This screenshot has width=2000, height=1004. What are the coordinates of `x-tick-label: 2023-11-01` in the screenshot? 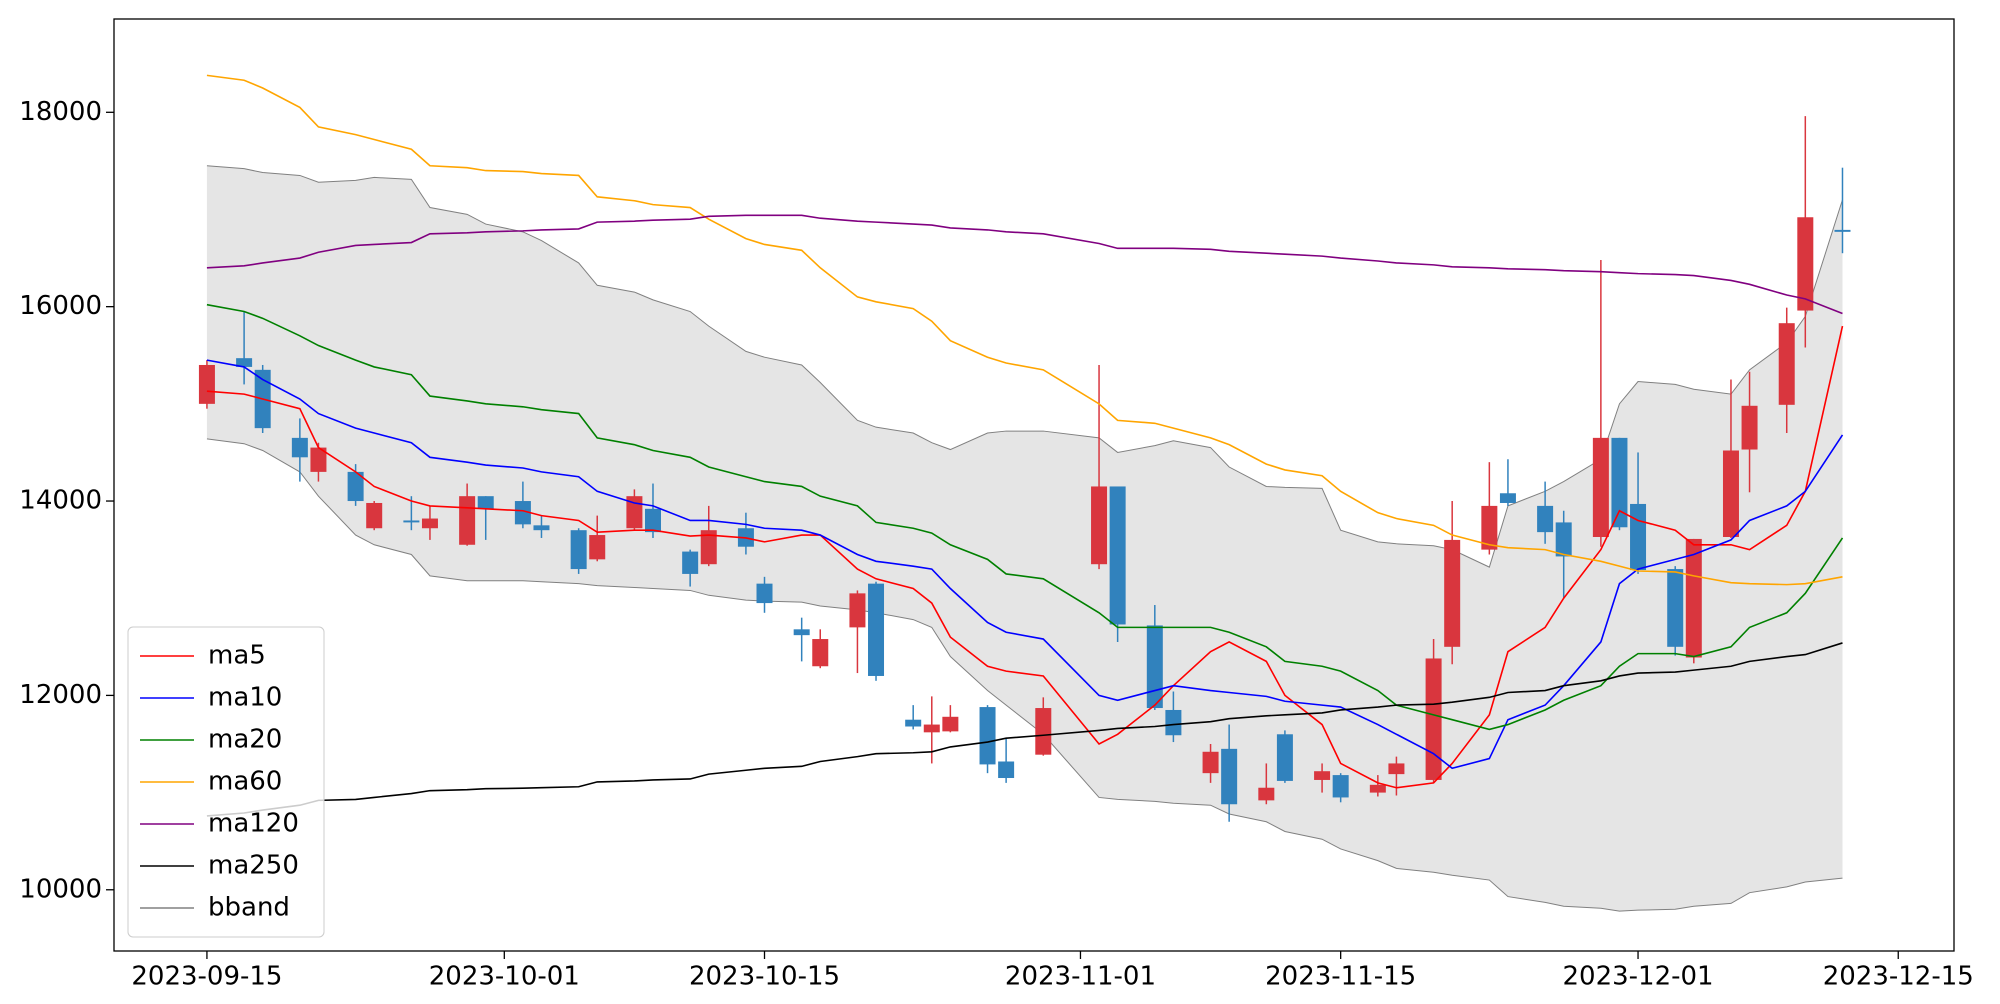 It's located at (1080, 977).